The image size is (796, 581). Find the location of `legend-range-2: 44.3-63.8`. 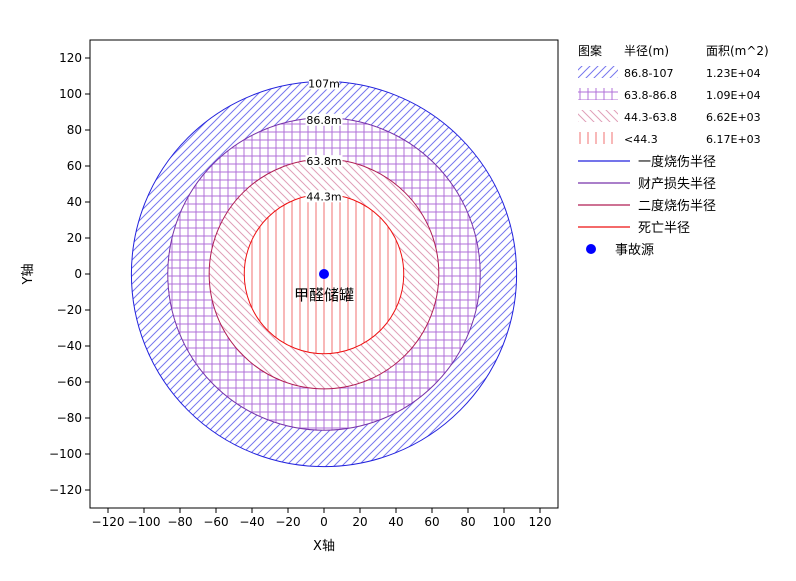

legend-range-2: 44.3-63.8 is located at coordinates (650, 117).